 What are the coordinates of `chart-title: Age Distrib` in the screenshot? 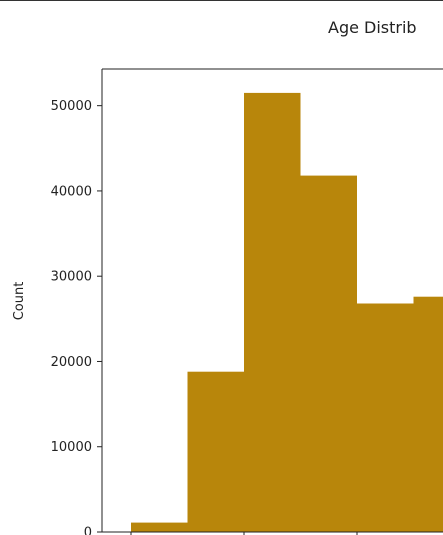 It's located at (372, 27).